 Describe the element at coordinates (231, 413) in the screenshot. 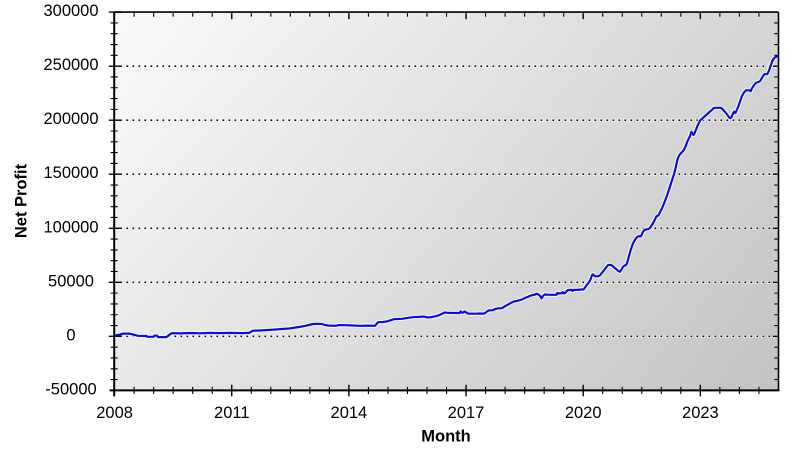

I see `svg-text: 2011` at that location.